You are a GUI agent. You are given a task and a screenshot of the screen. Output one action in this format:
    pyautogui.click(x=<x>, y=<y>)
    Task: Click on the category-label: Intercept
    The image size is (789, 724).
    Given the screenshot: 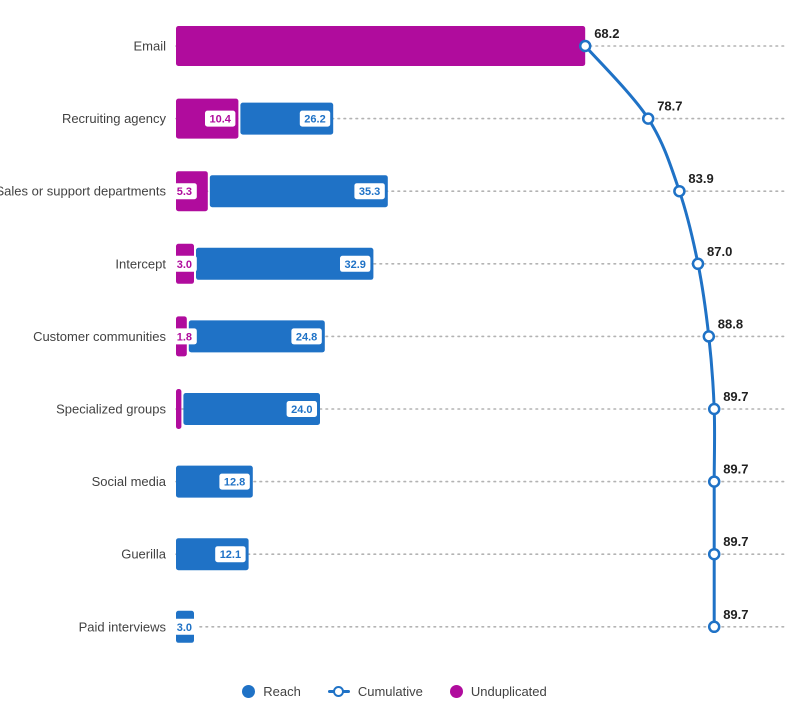 What is the action you would take?
    pyautogui.click(x=140, y=263)
    